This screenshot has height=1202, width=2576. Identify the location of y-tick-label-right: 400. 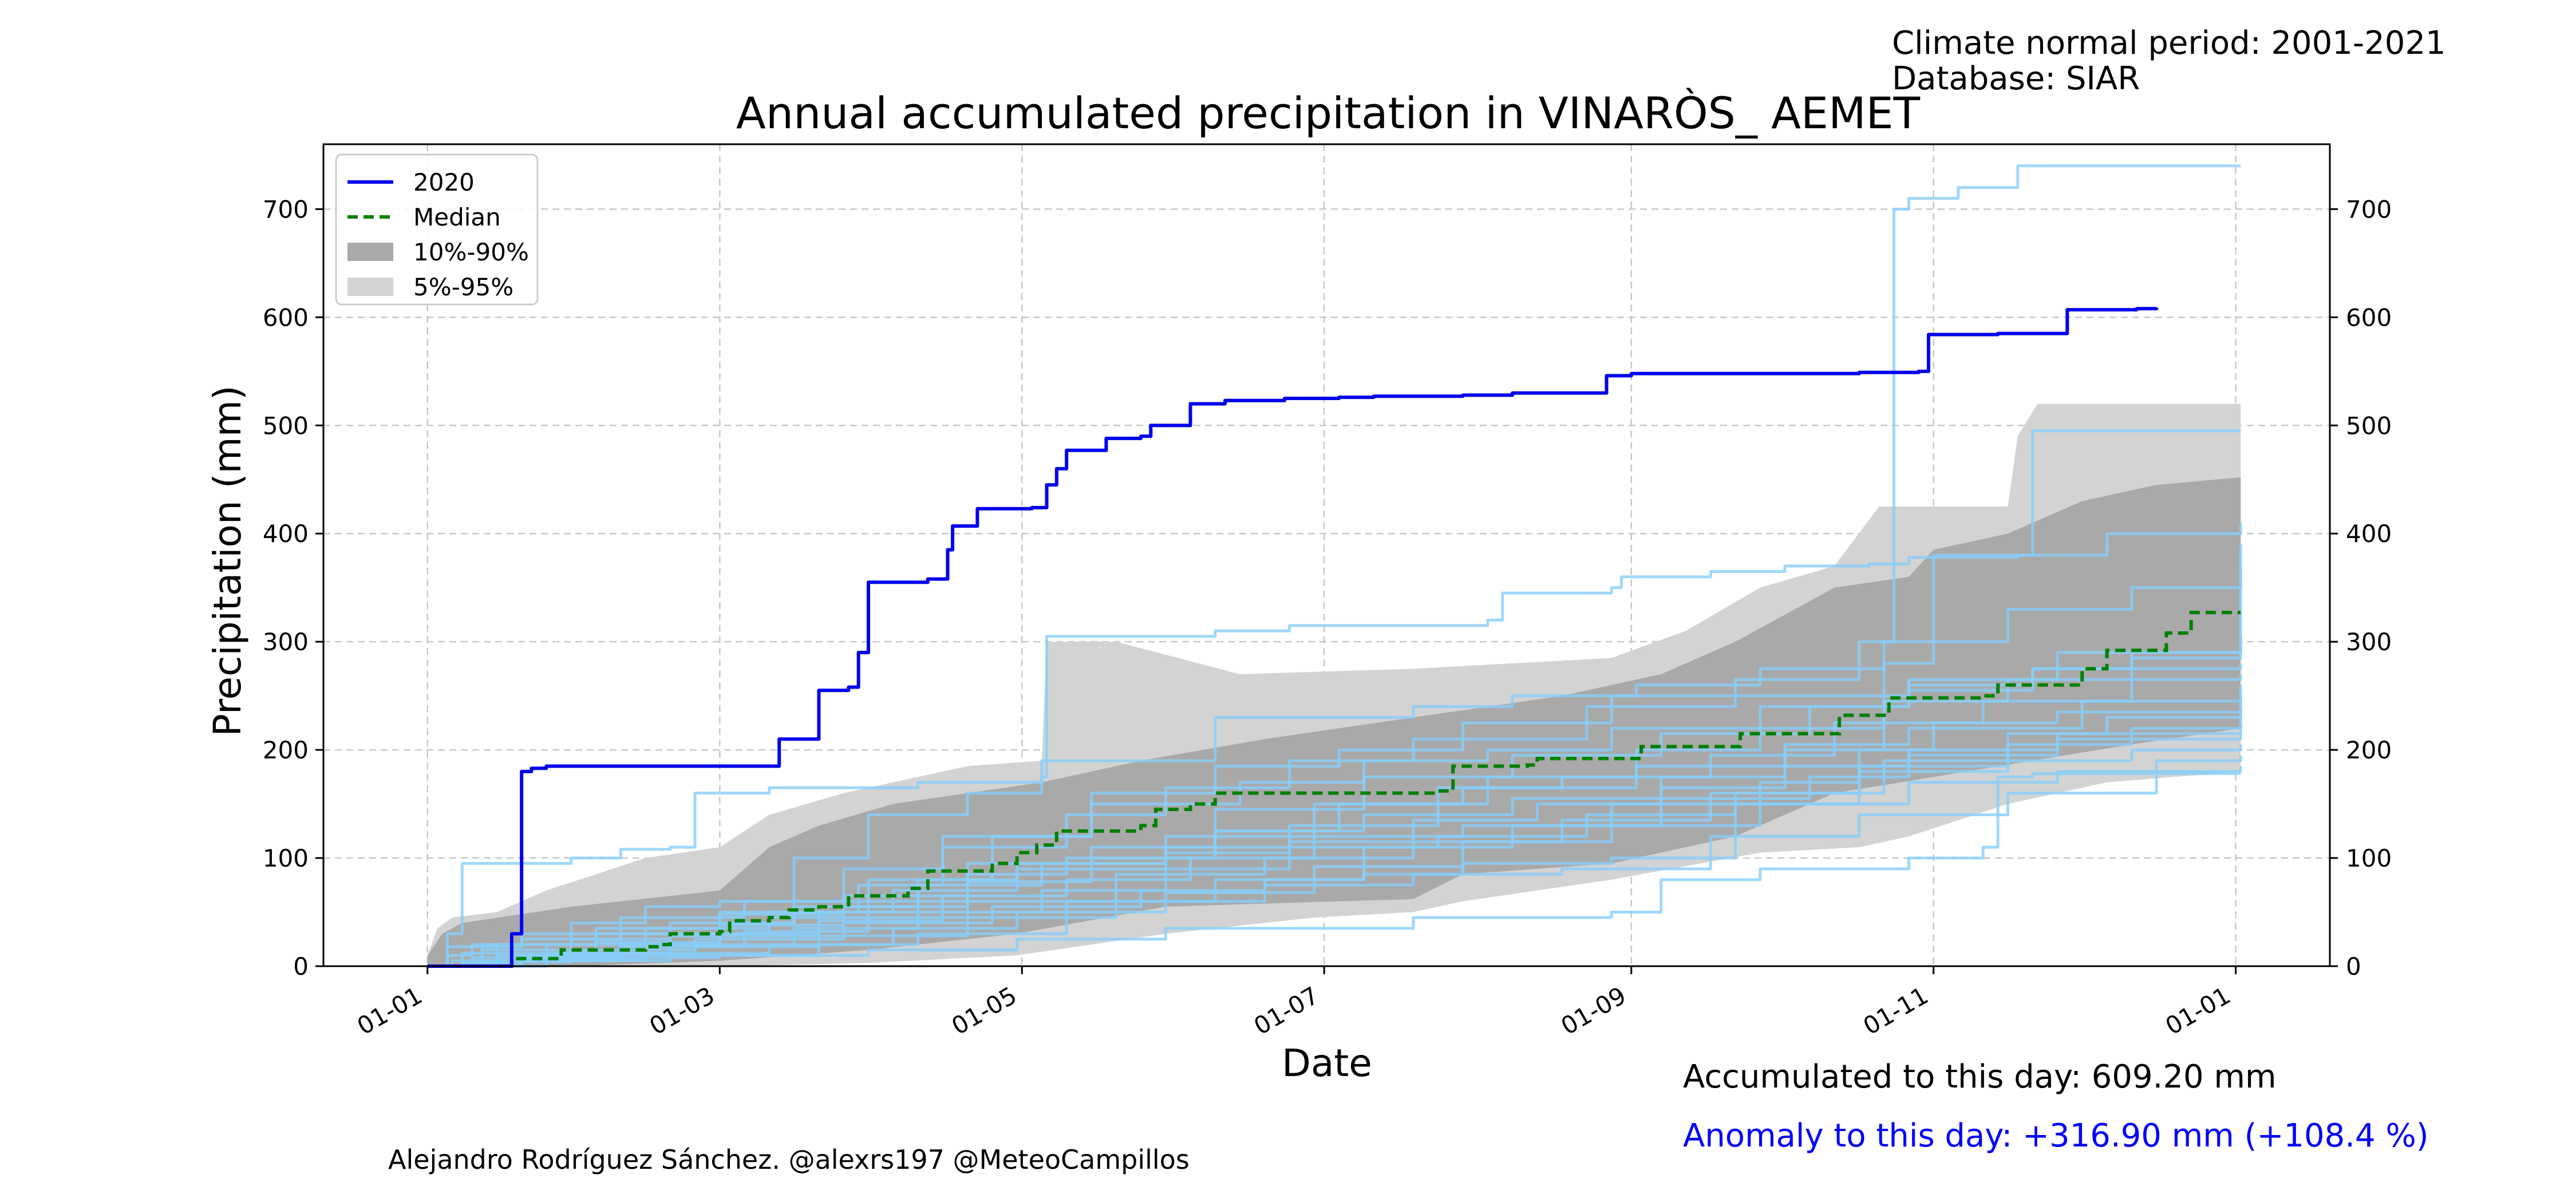
(2369, 534).